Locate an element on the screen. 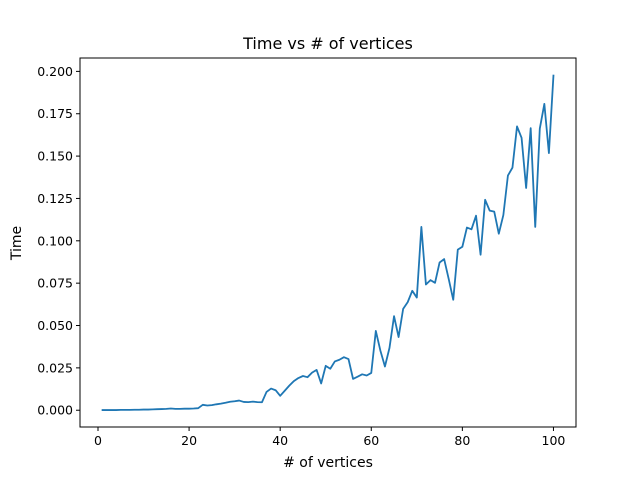  chart-title: Time vs # of vertices is located at coordinates (327, 43).